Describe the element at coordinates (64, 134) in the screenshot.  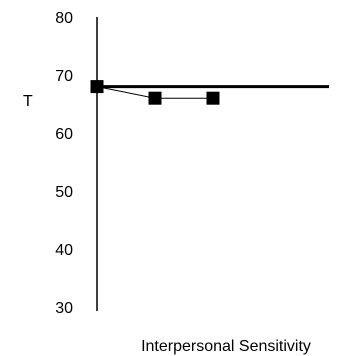
I see `y-tick-label-60: 60` at that location.